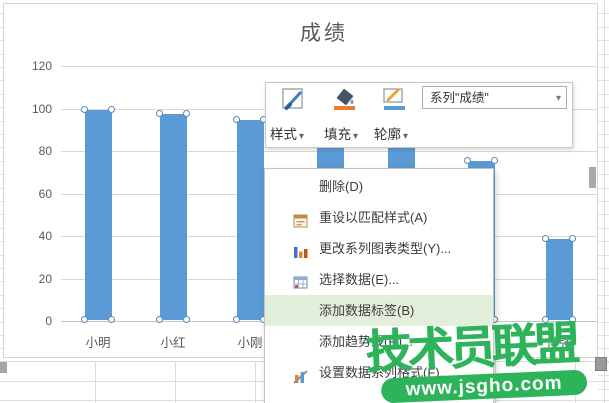 This screenshot has width=609, height=403. I want to click on style-dropdown: 样式 ▾, so click(287, 133).